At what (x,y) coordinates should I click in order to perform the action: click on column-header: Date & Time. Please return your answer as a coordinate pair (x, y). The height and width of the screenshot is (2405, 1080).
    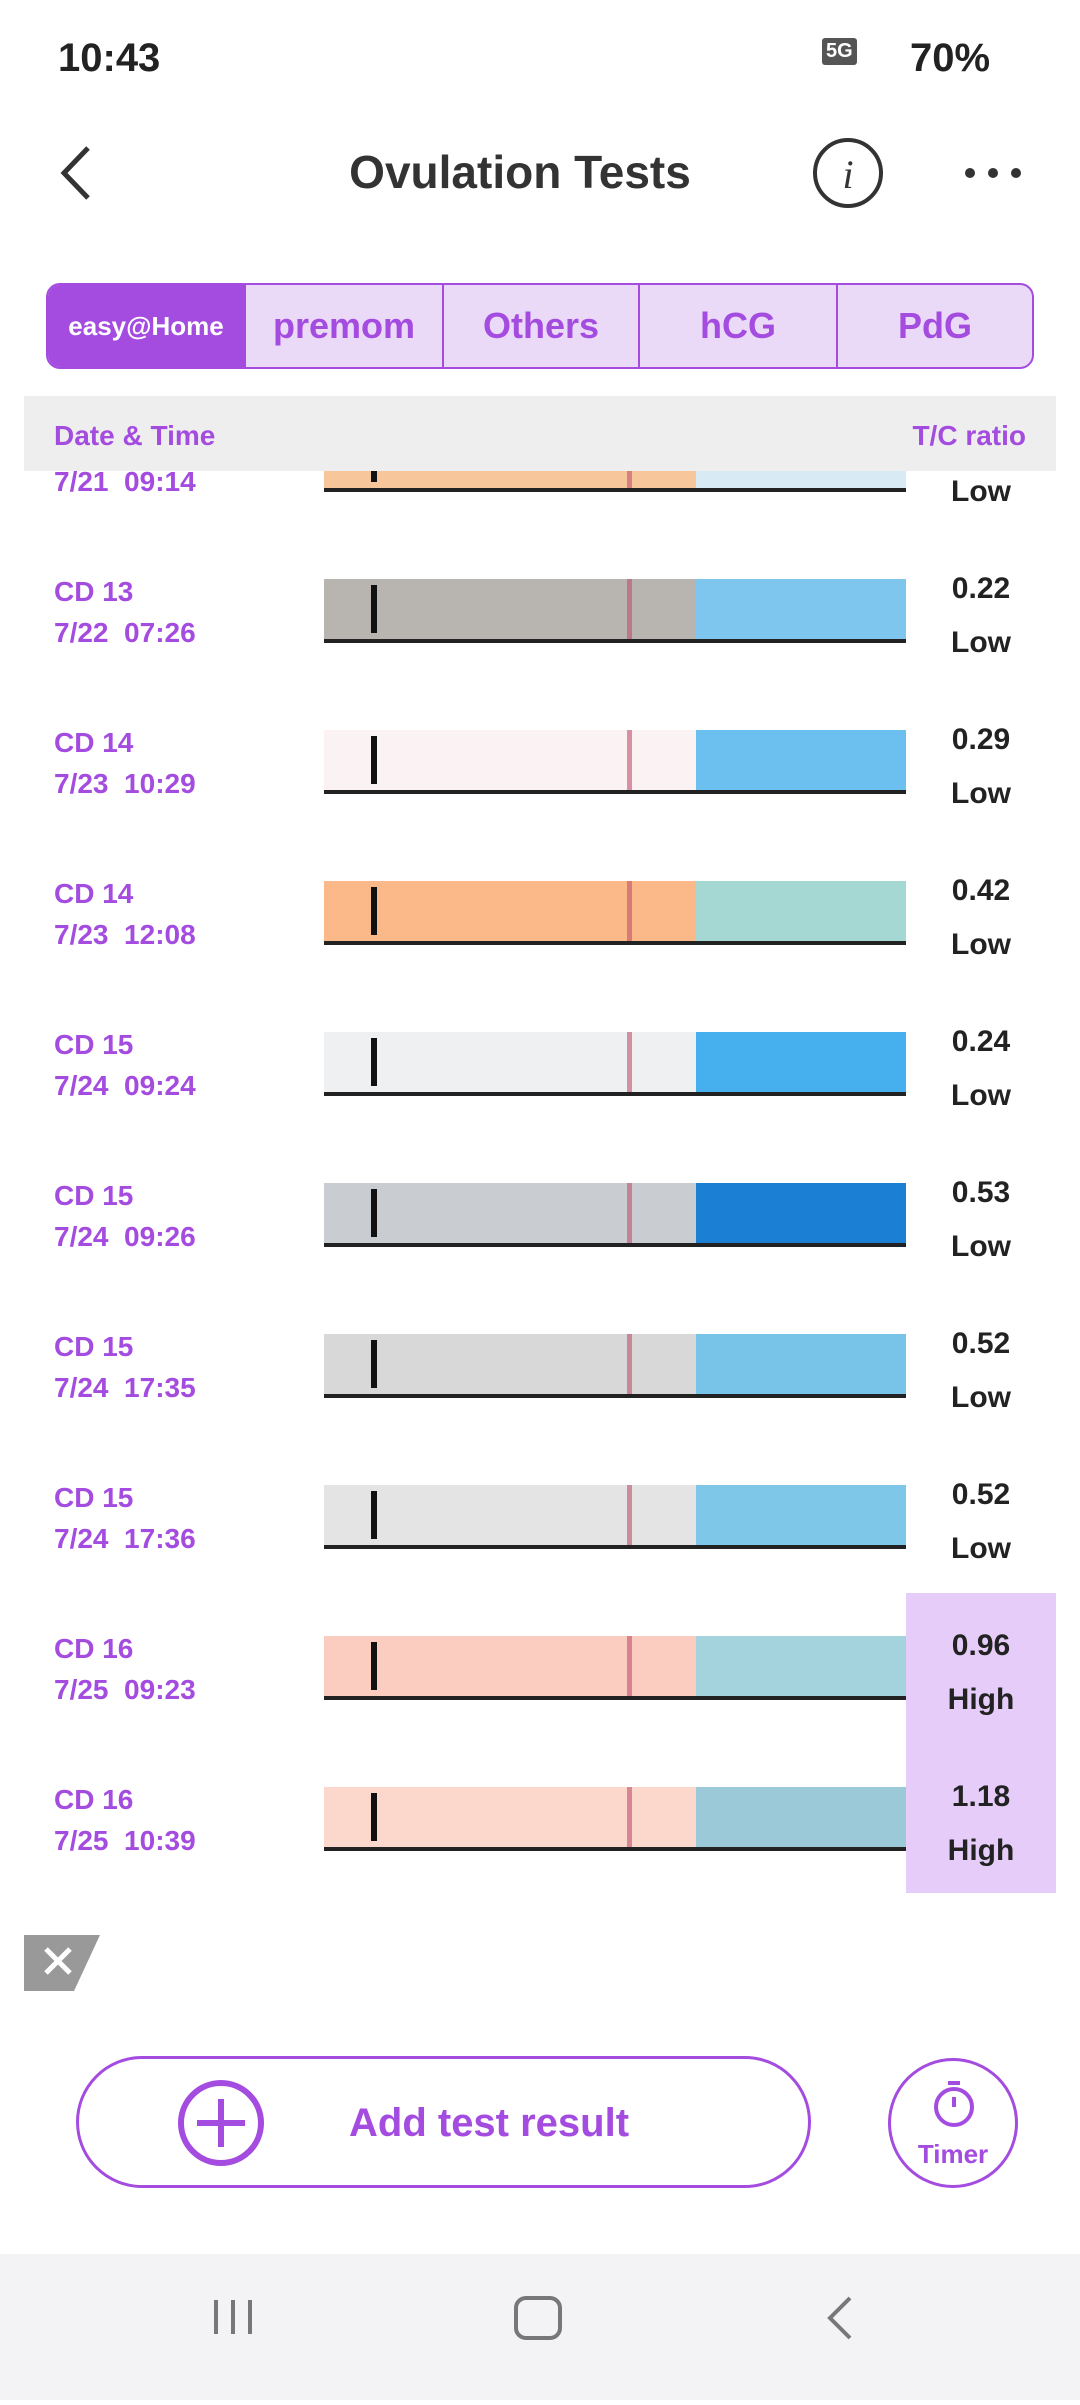
    Looking at the image, I should click on (135, 435).